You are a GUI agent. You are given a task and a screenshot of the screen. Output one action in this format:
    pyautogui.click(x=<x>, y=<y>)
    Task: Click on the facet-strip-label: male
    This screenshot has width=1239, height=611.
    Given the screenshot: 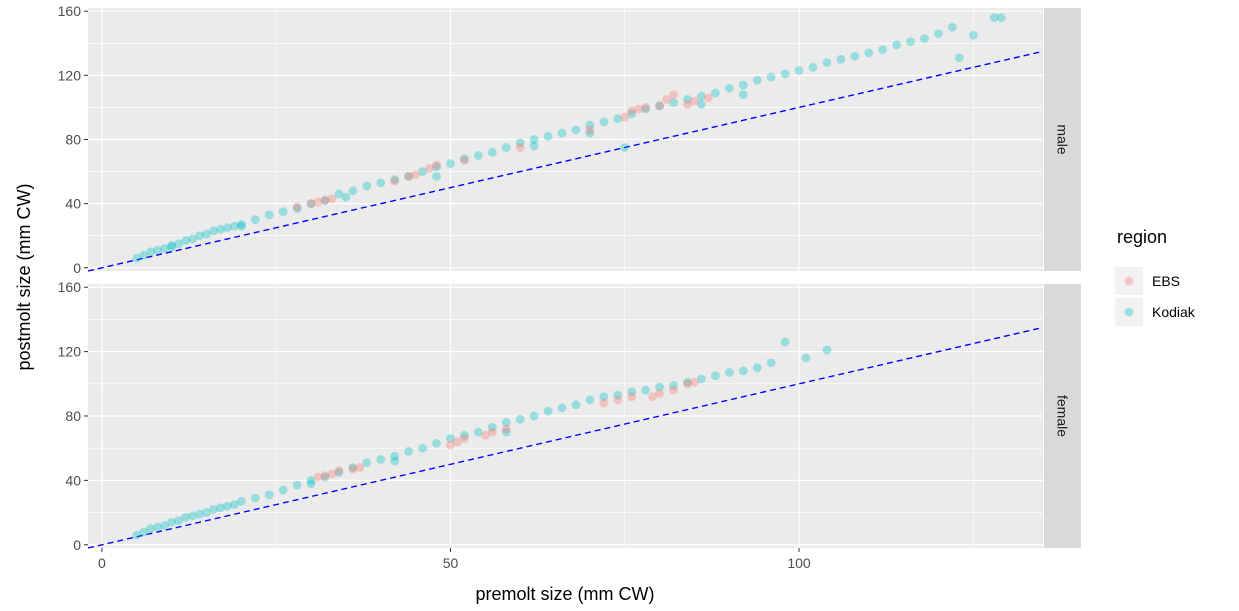 What is the action you would take?
    pyautogui.click(x=1063, y=139)
    